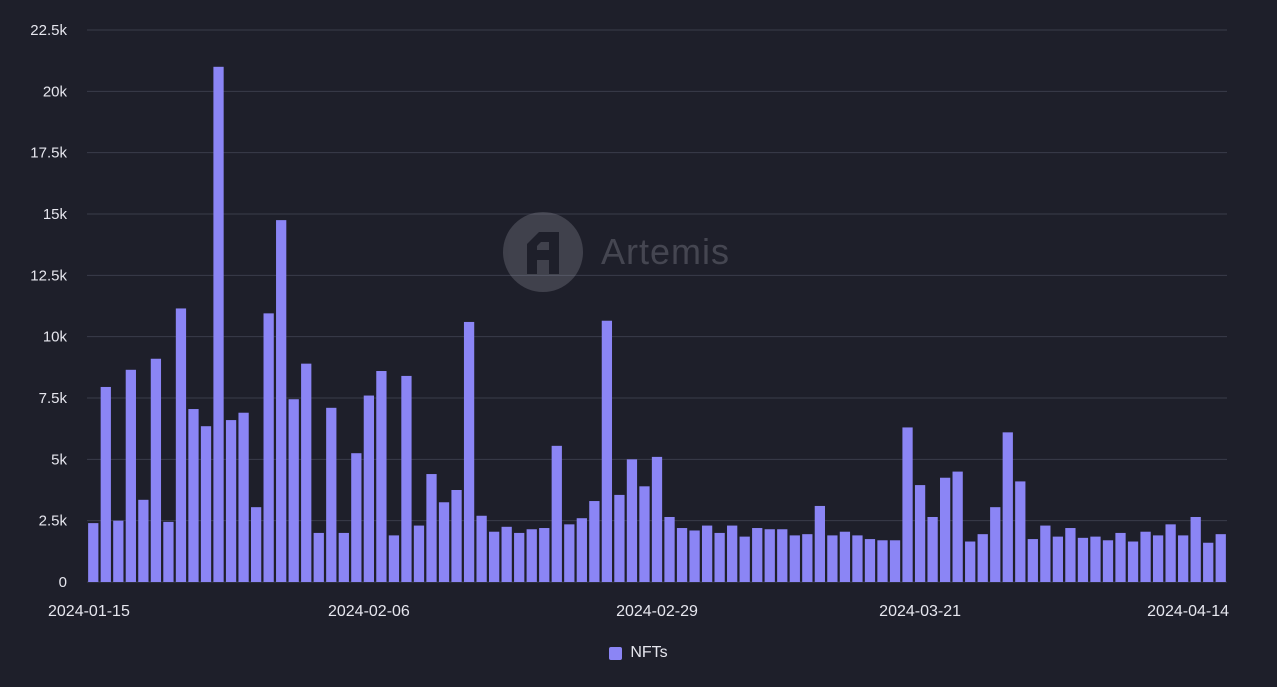 This screenshot has width=1277, height=687. What do you see at coordinates (48, 306) in the screenshot?
I see `y-axis-ticks: 0 2.5k 5k 7.5k 10k 12.5k 15k 17.5k 20k 22.5k` at bounding box center [48, 306].